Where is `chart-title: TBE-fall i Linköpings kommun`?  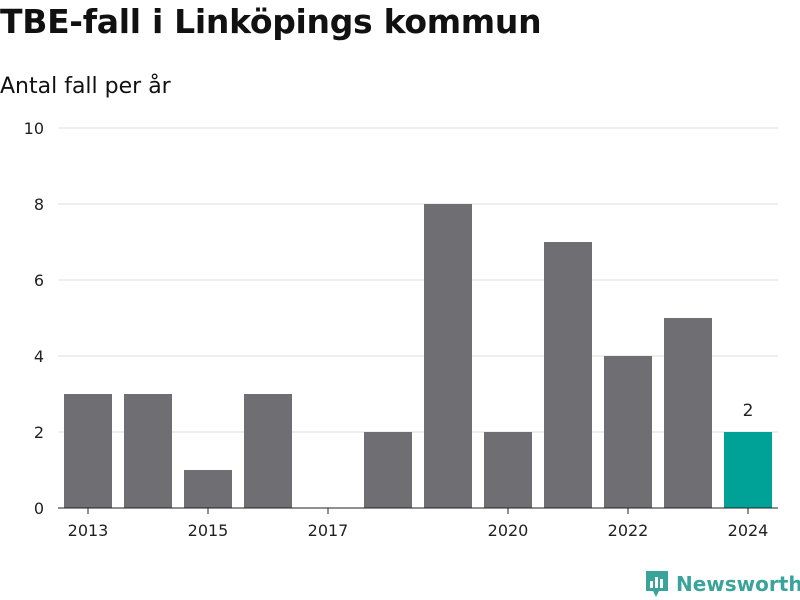 chart-title: TBE-fall i Linköpings kommun is located at coordinates (271, 21).